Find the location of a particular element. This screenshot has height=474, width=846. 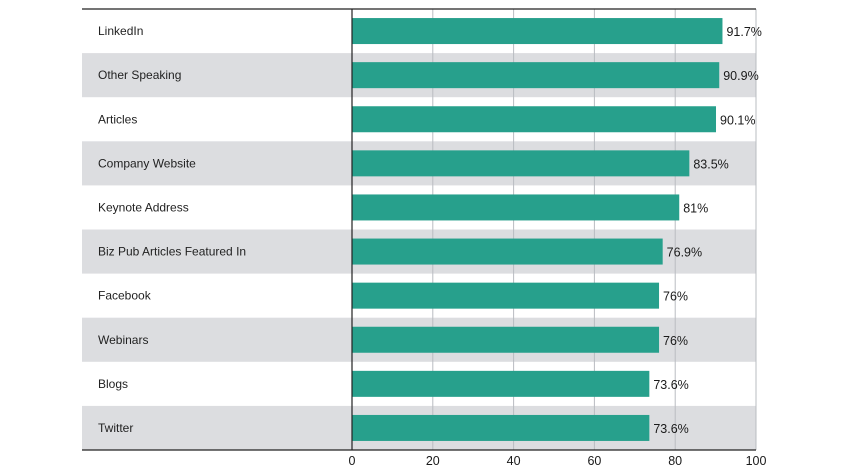

category-label: Blogs is located at coordinates (113, 384).